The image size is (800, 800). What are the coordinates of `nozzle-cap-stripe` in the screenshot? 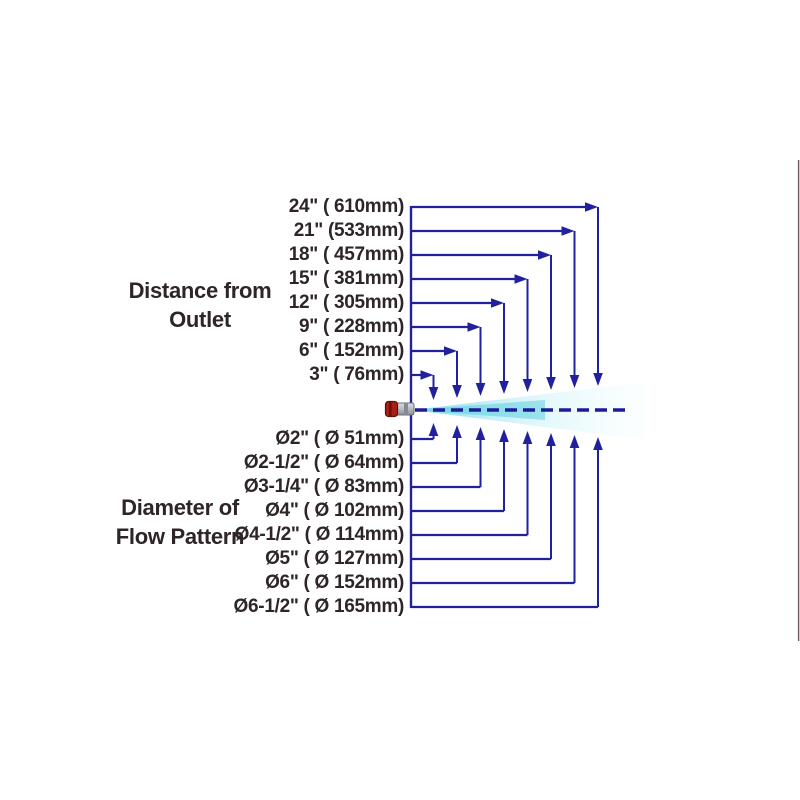 It's located at (390, 409).